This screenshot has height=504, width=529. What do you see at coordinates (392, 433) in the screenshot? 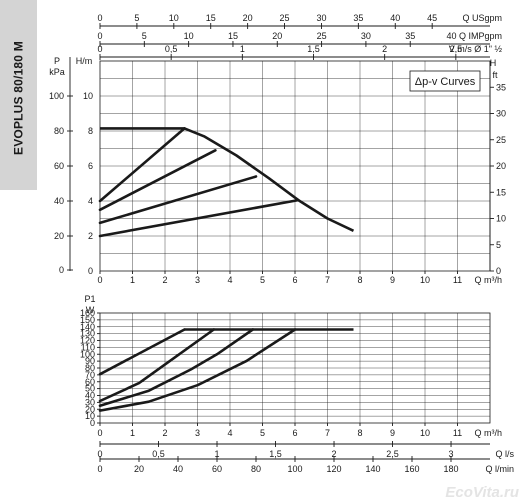
I see `power-x-tick-label: 9` at bounding box center [392, 433].